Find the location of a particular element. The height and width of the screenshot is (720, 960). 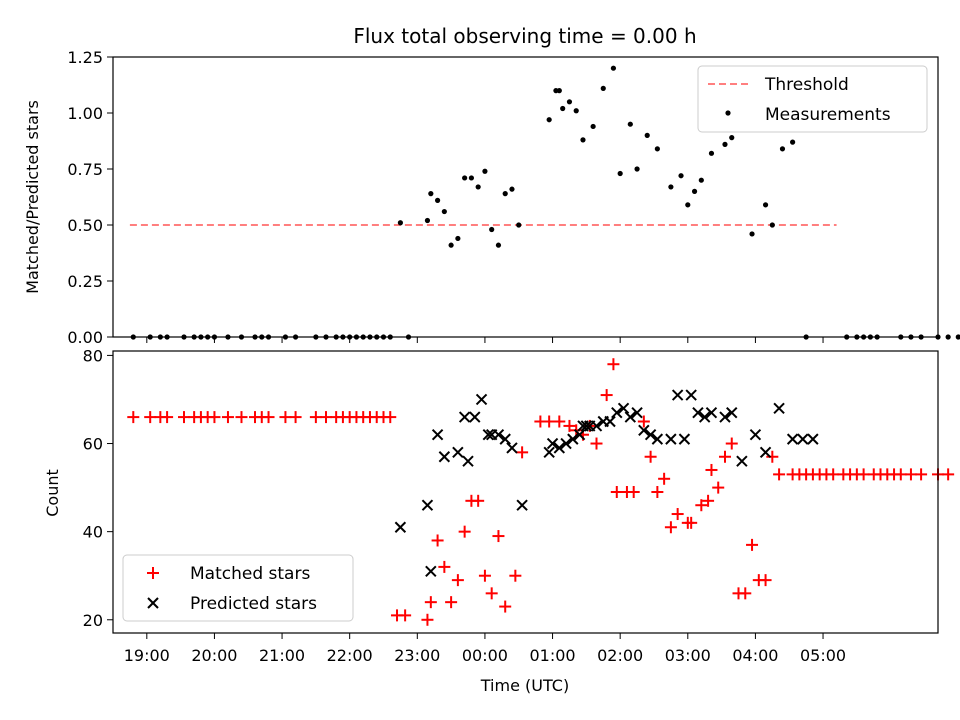

x-tick-label: 19:00 is located at coordinates (147, 655).